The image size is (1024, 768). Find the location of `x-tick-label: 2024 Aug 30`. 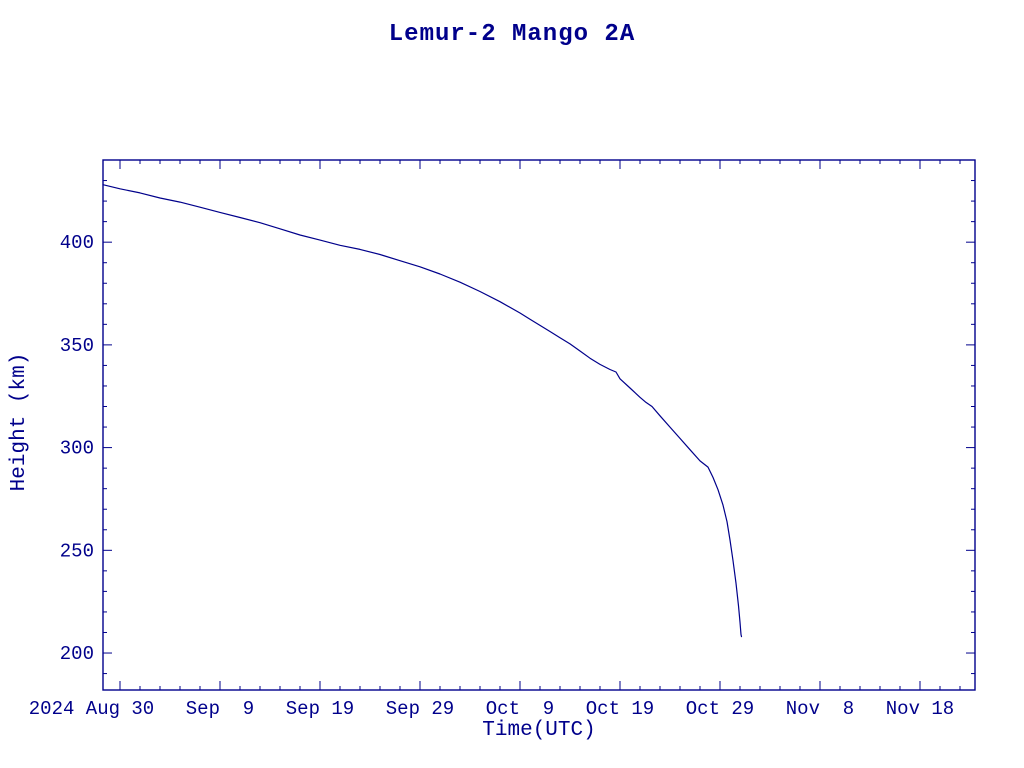

x-tick-label: 2024 Aug 30 is located at coordinates (91, 709).